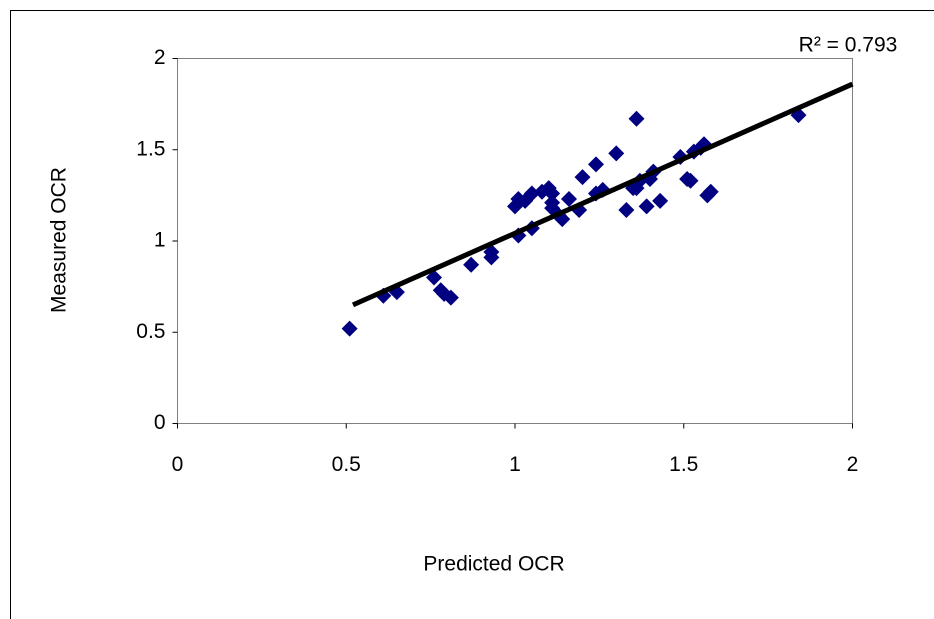  What do you see at coordinates (346, 464) in the screenshot?
I see `x-tick-label: 0.5` at bounding box center [346, 464].